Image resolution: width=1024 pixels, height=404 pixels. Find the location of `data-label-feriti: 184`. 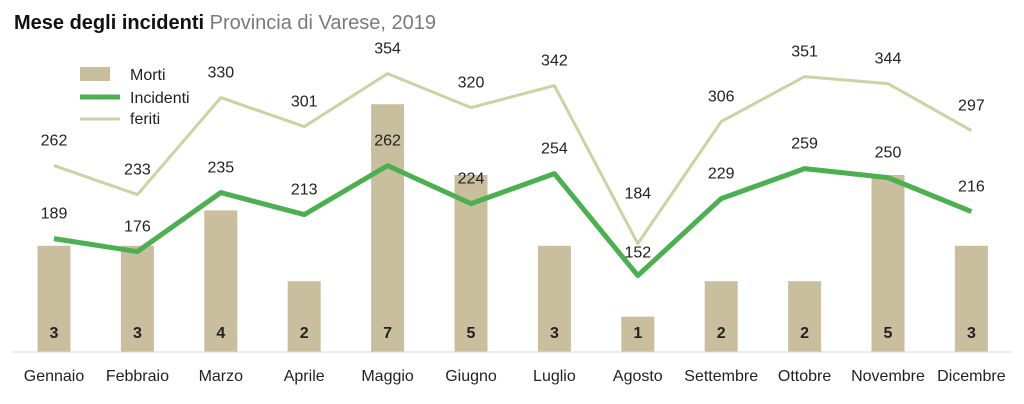

data-label-feriti: 184 is located at coordinates (637, 194).